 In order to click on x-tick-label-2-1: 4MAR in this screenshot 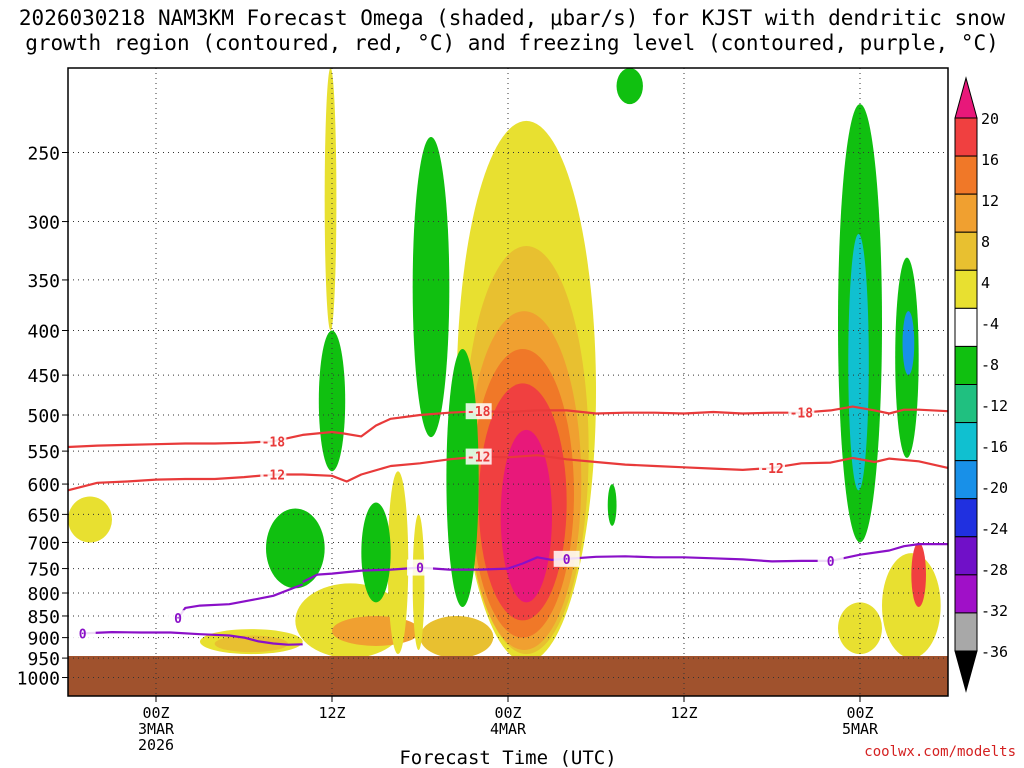, I will do `click(508, 729)`.